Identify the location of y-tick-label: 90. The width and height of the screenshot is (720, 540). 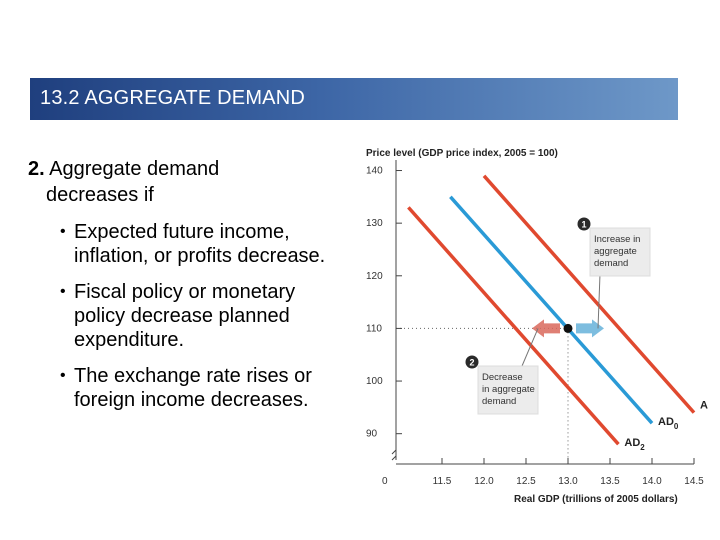
(372, 434).